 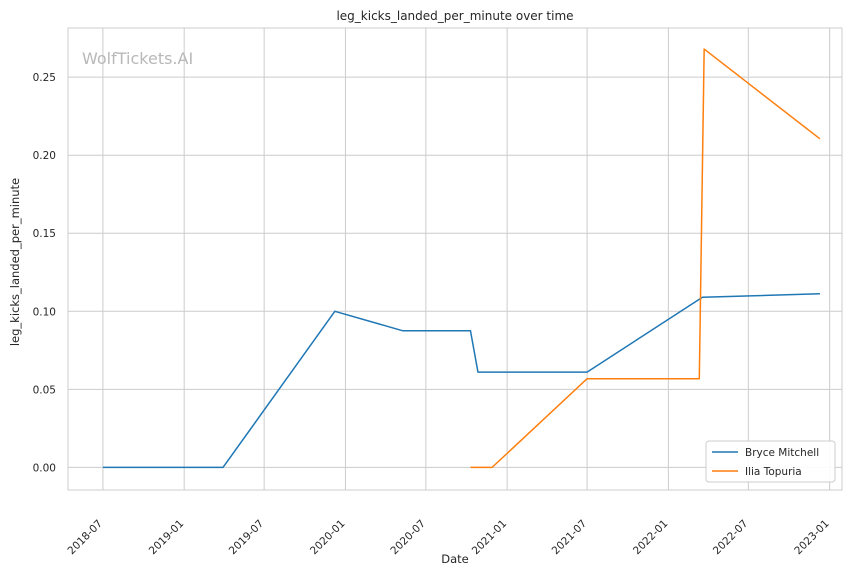 I want to click on x-tick-label: 2023-01, so click(x=812, y=538).